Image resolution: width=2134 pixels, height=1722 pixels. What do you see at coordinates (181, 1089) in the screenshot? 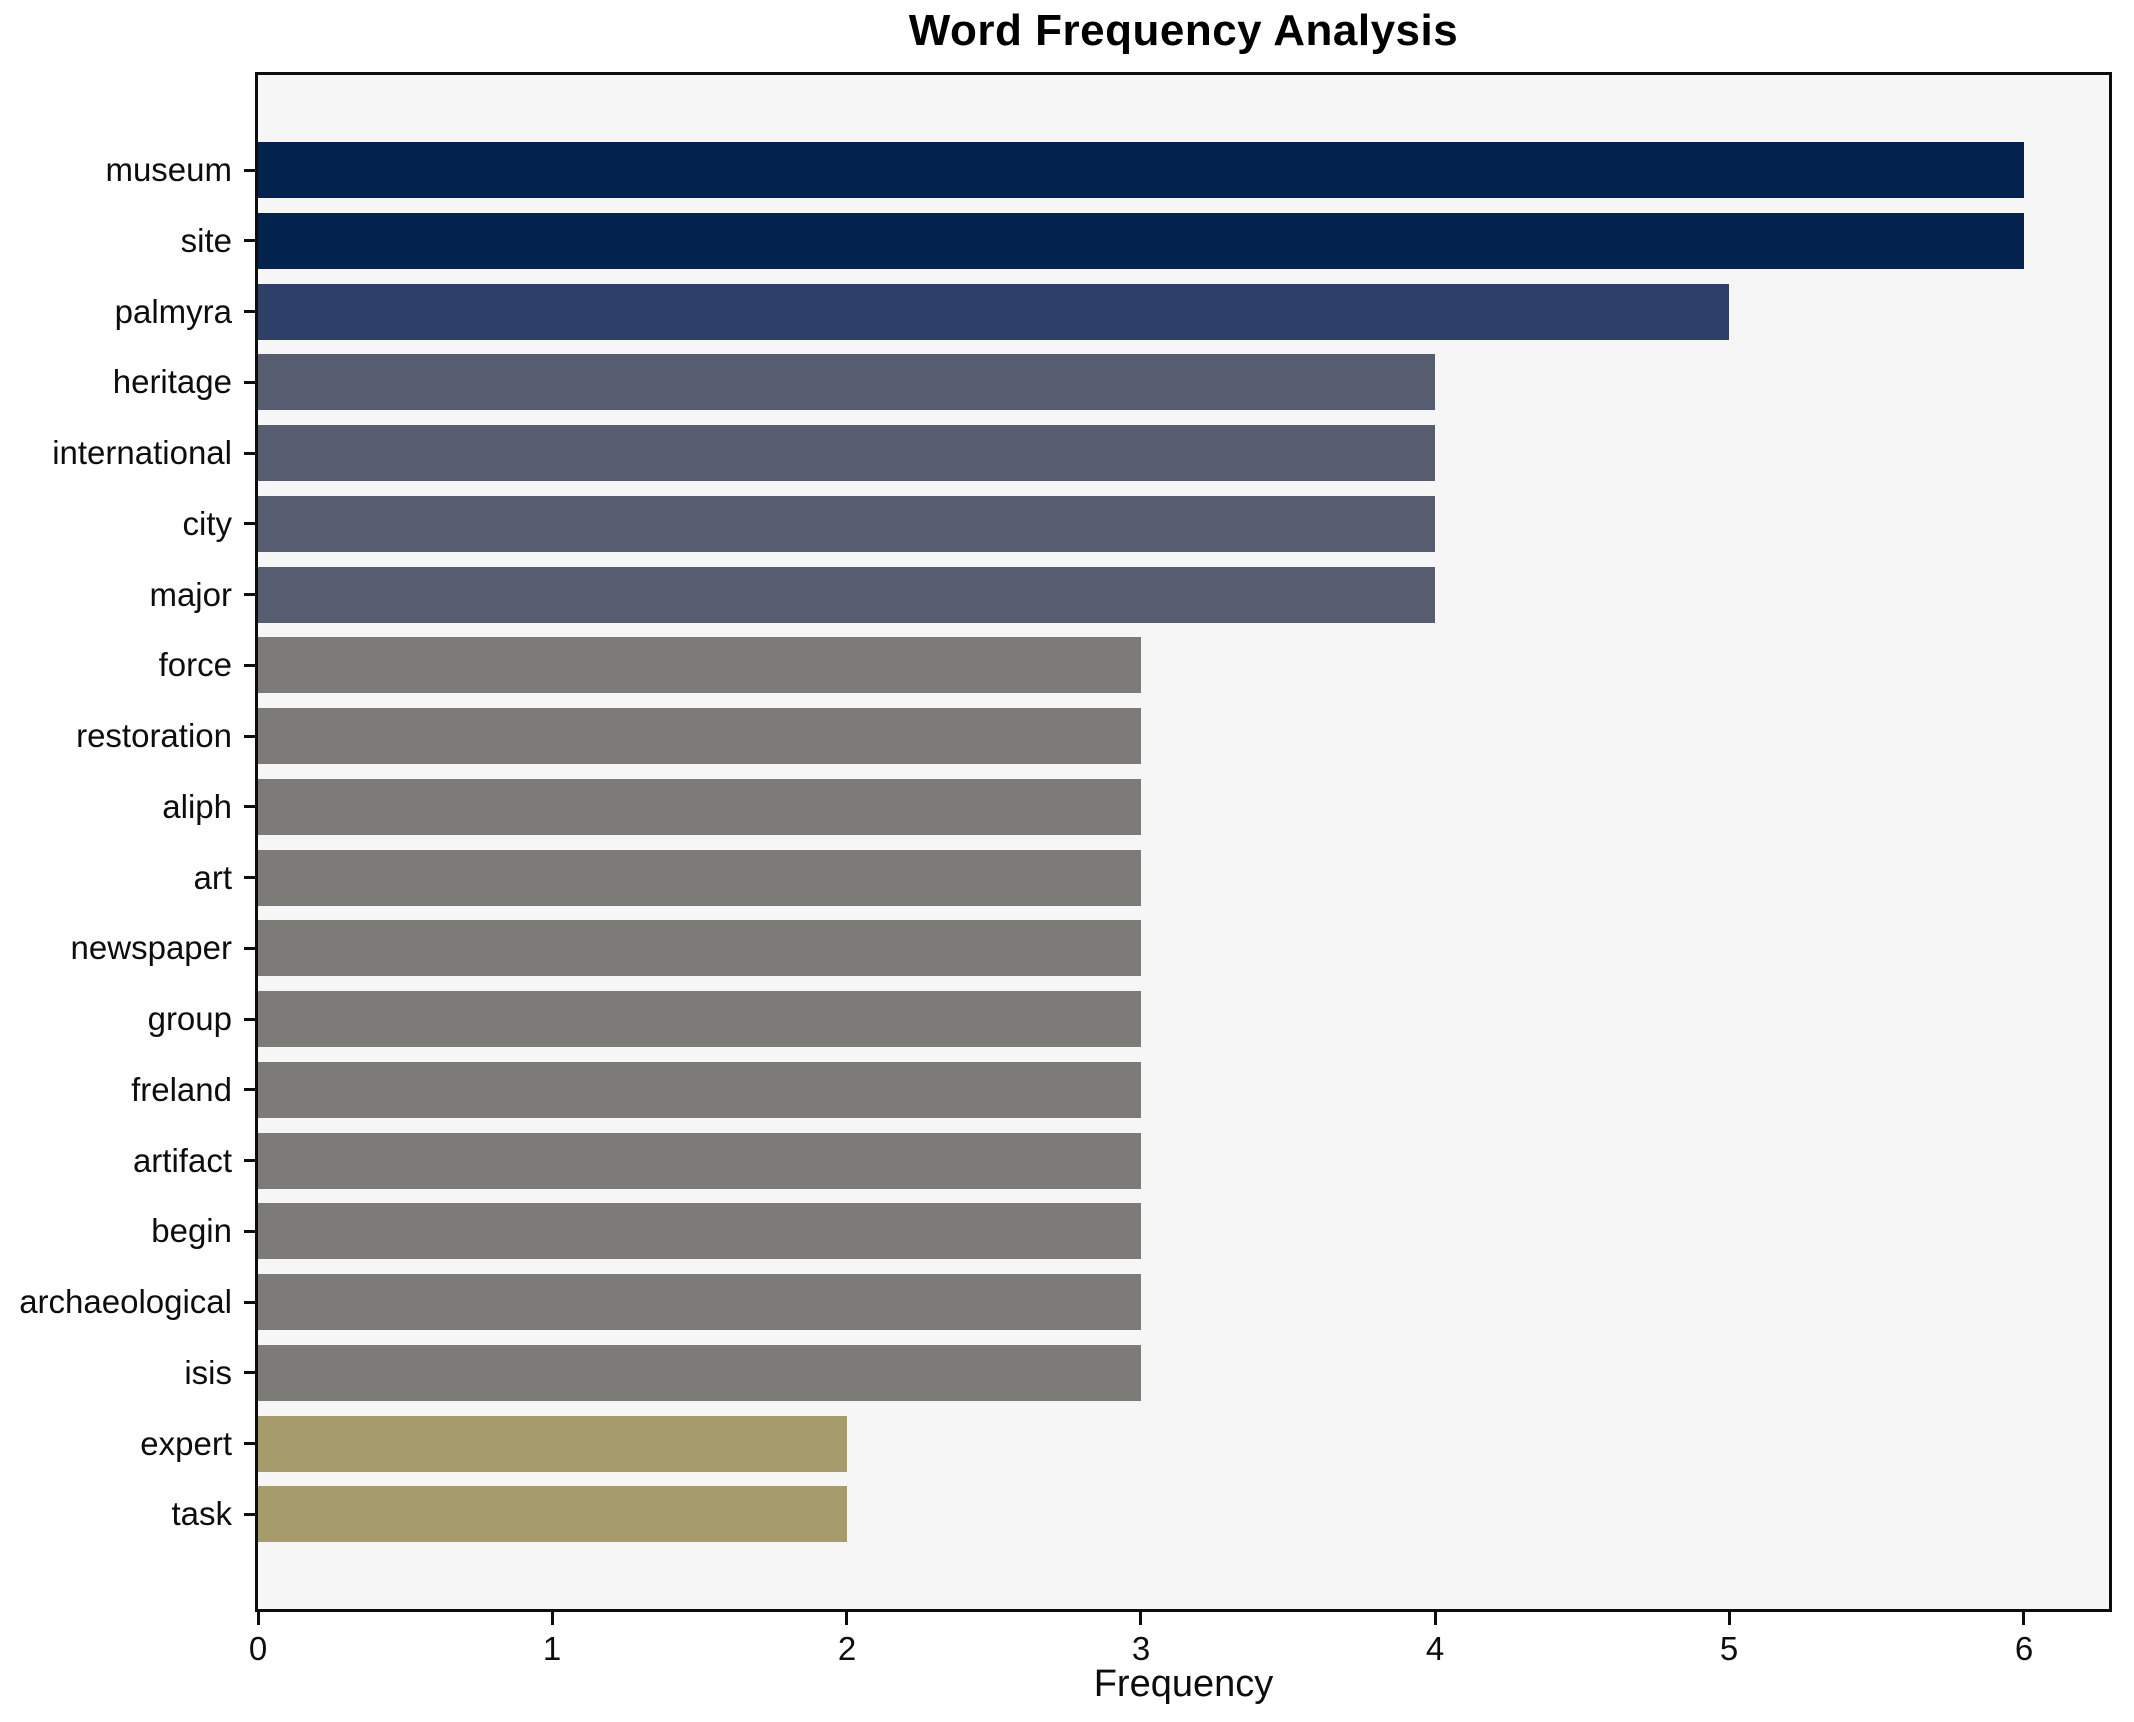
I see `y-tick-label: freland` at bounding box center [181, 1089].